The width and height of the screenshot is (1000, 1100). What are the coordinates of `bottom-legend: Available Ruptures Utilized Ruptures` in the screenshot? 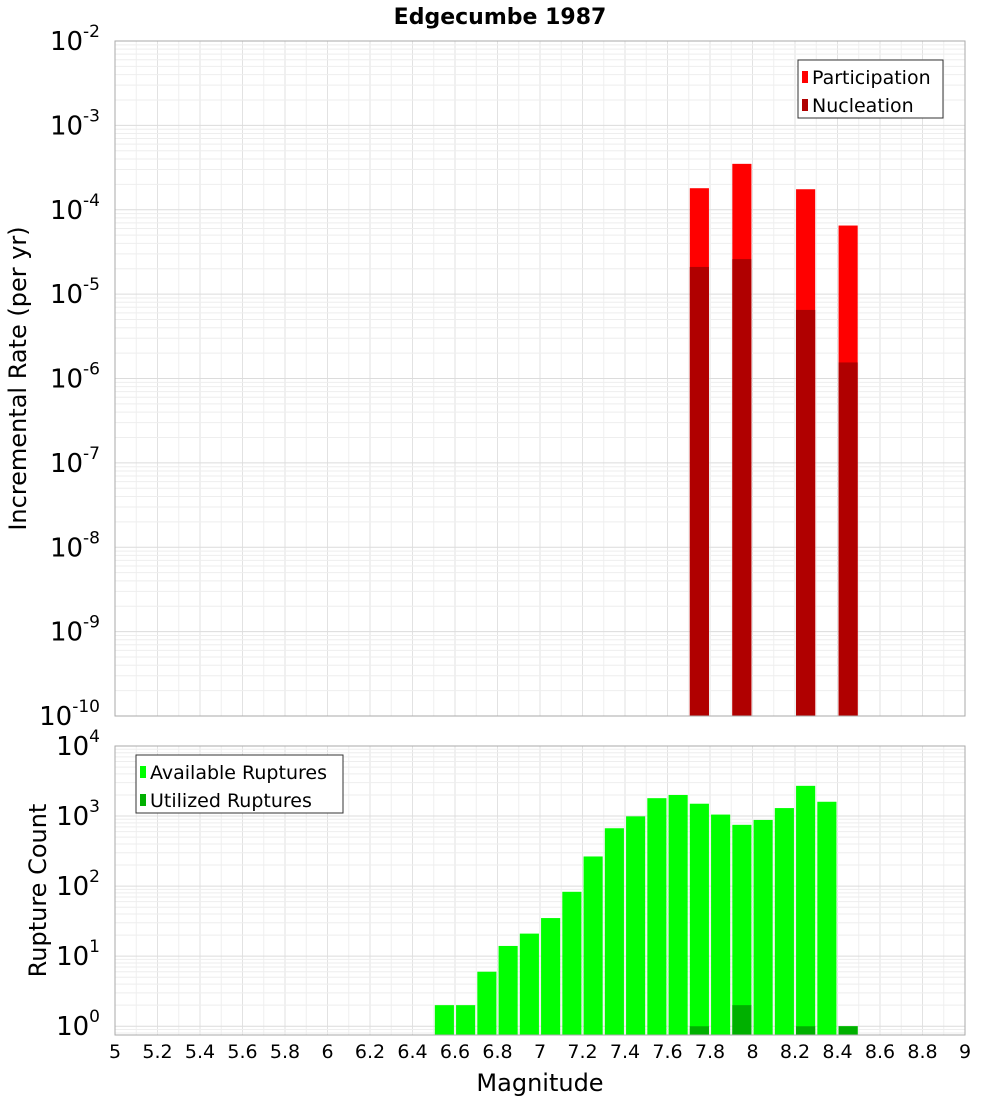 It's located at (239, 784).